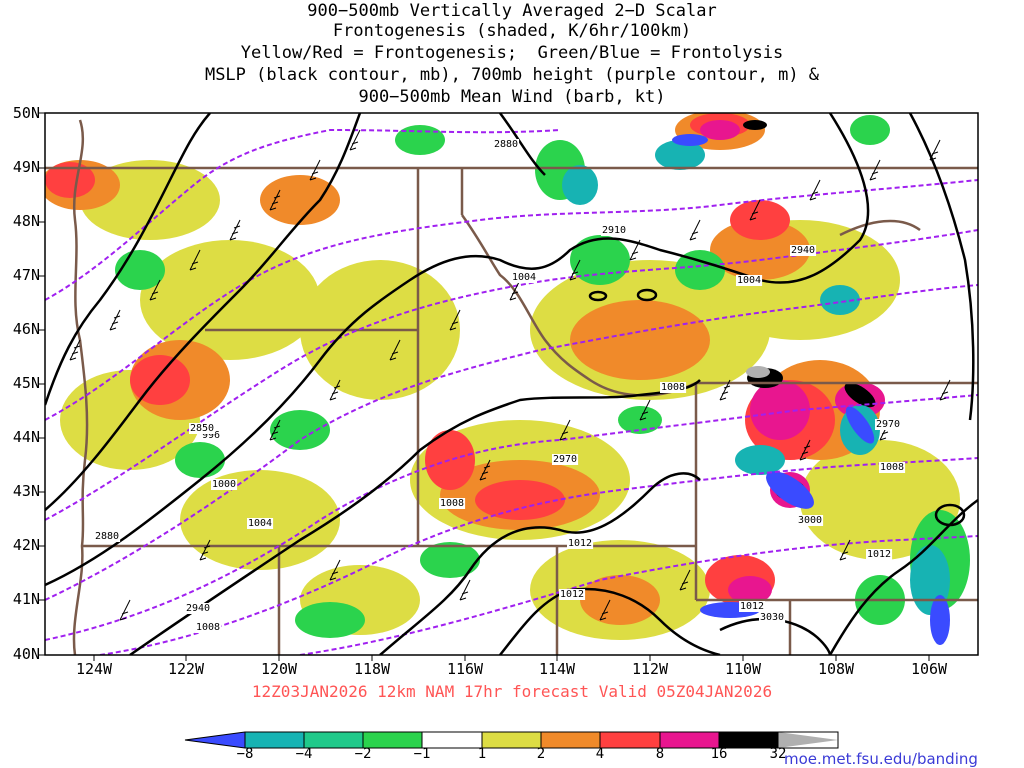 The height and width of the screenshot is (768, 1024). I want to click on lon-label-106w: 106W, so click(929, 669).